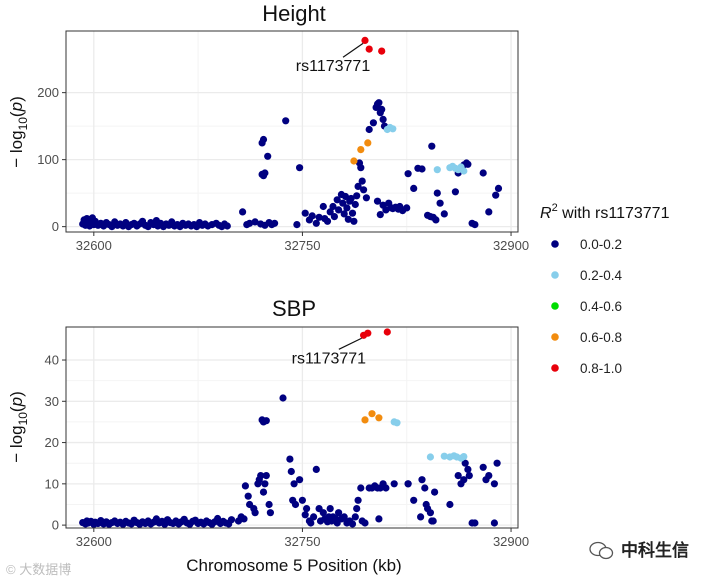  What do you see at coordinates (511, 245) in the screenshot?
I see `x-tick-label: 32900` at bounding box center [511, 245].